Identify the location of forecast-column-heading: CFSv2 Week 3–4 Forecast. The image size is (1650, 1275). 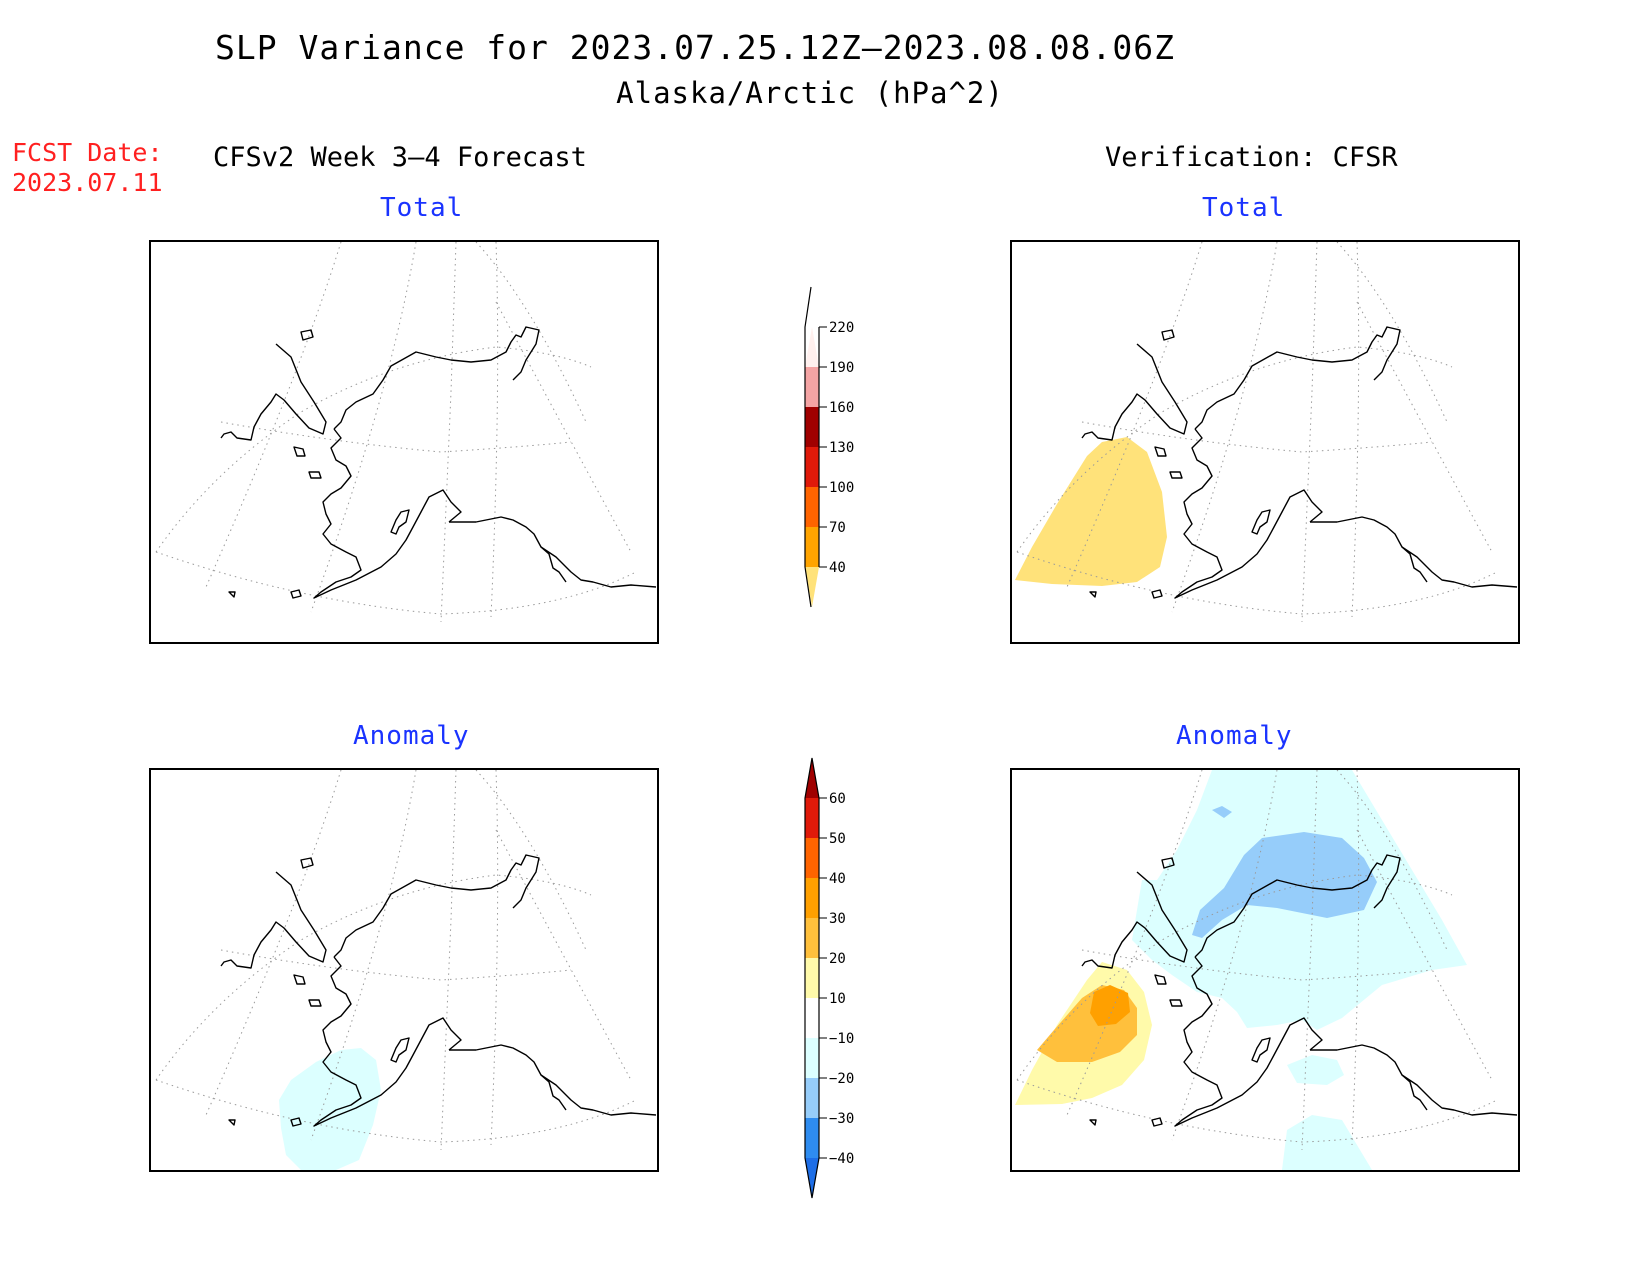
(400, 157).